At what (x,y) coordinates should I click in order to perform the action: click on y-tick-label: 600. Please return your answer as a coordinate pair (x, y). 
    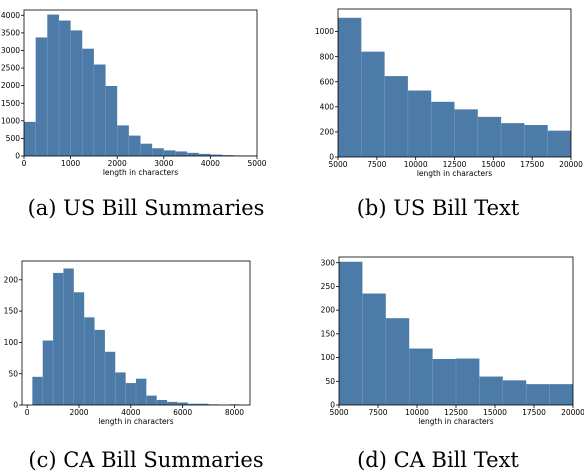
    Looking at the image, I should click on (327, 81).